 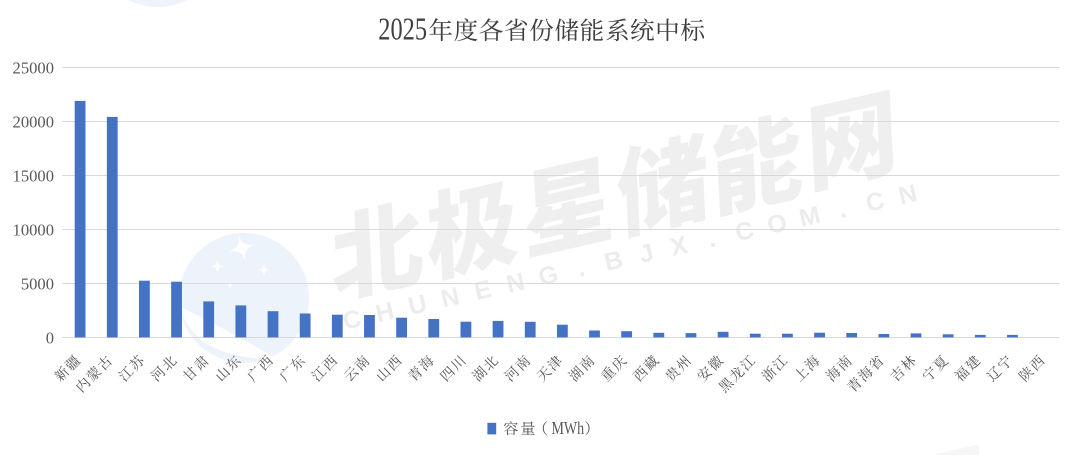 I want to click on svg-text: U, so click(x=418, y=305).